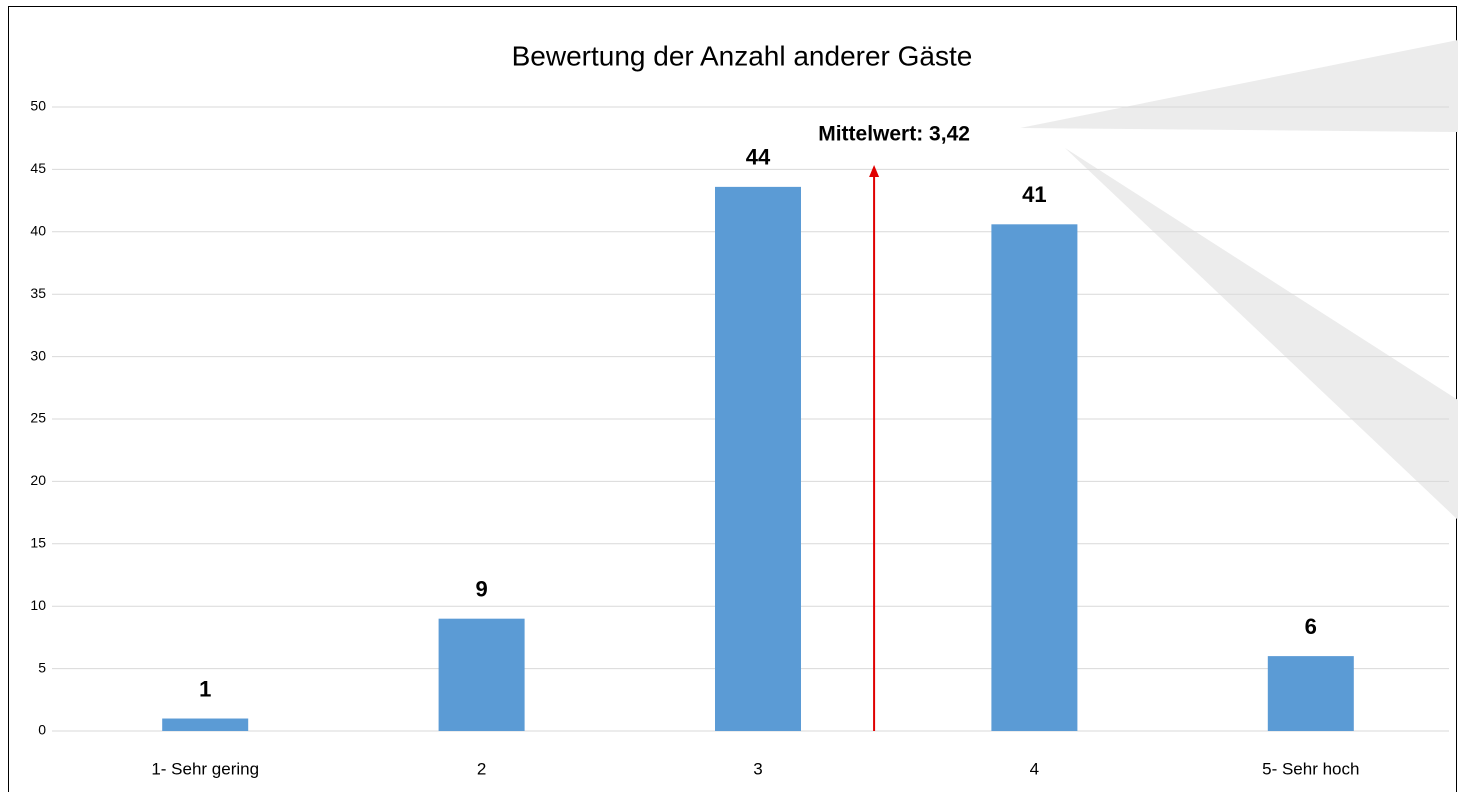 The width and height of the screenshot is (1458, 792). I want to click on value-label: 9, so click(481, 588).